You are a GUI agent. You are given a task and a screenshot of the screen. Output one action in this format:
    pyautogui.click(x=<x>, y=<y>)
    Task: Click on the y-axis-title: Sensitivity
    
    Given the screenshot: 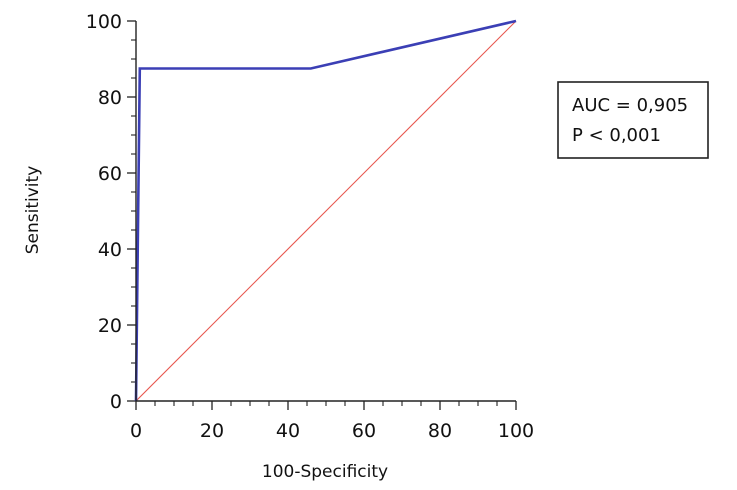 What is the action you would take?
    pyautogui.click(x=33, y=210)
    